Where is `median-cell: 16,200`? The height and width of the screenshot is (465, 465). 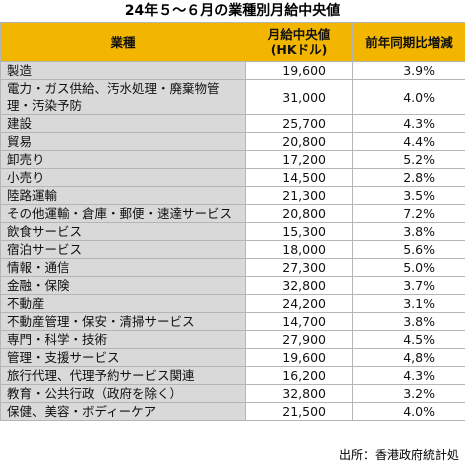
median-cell: 16,200 is located at coordinates (299, 375).